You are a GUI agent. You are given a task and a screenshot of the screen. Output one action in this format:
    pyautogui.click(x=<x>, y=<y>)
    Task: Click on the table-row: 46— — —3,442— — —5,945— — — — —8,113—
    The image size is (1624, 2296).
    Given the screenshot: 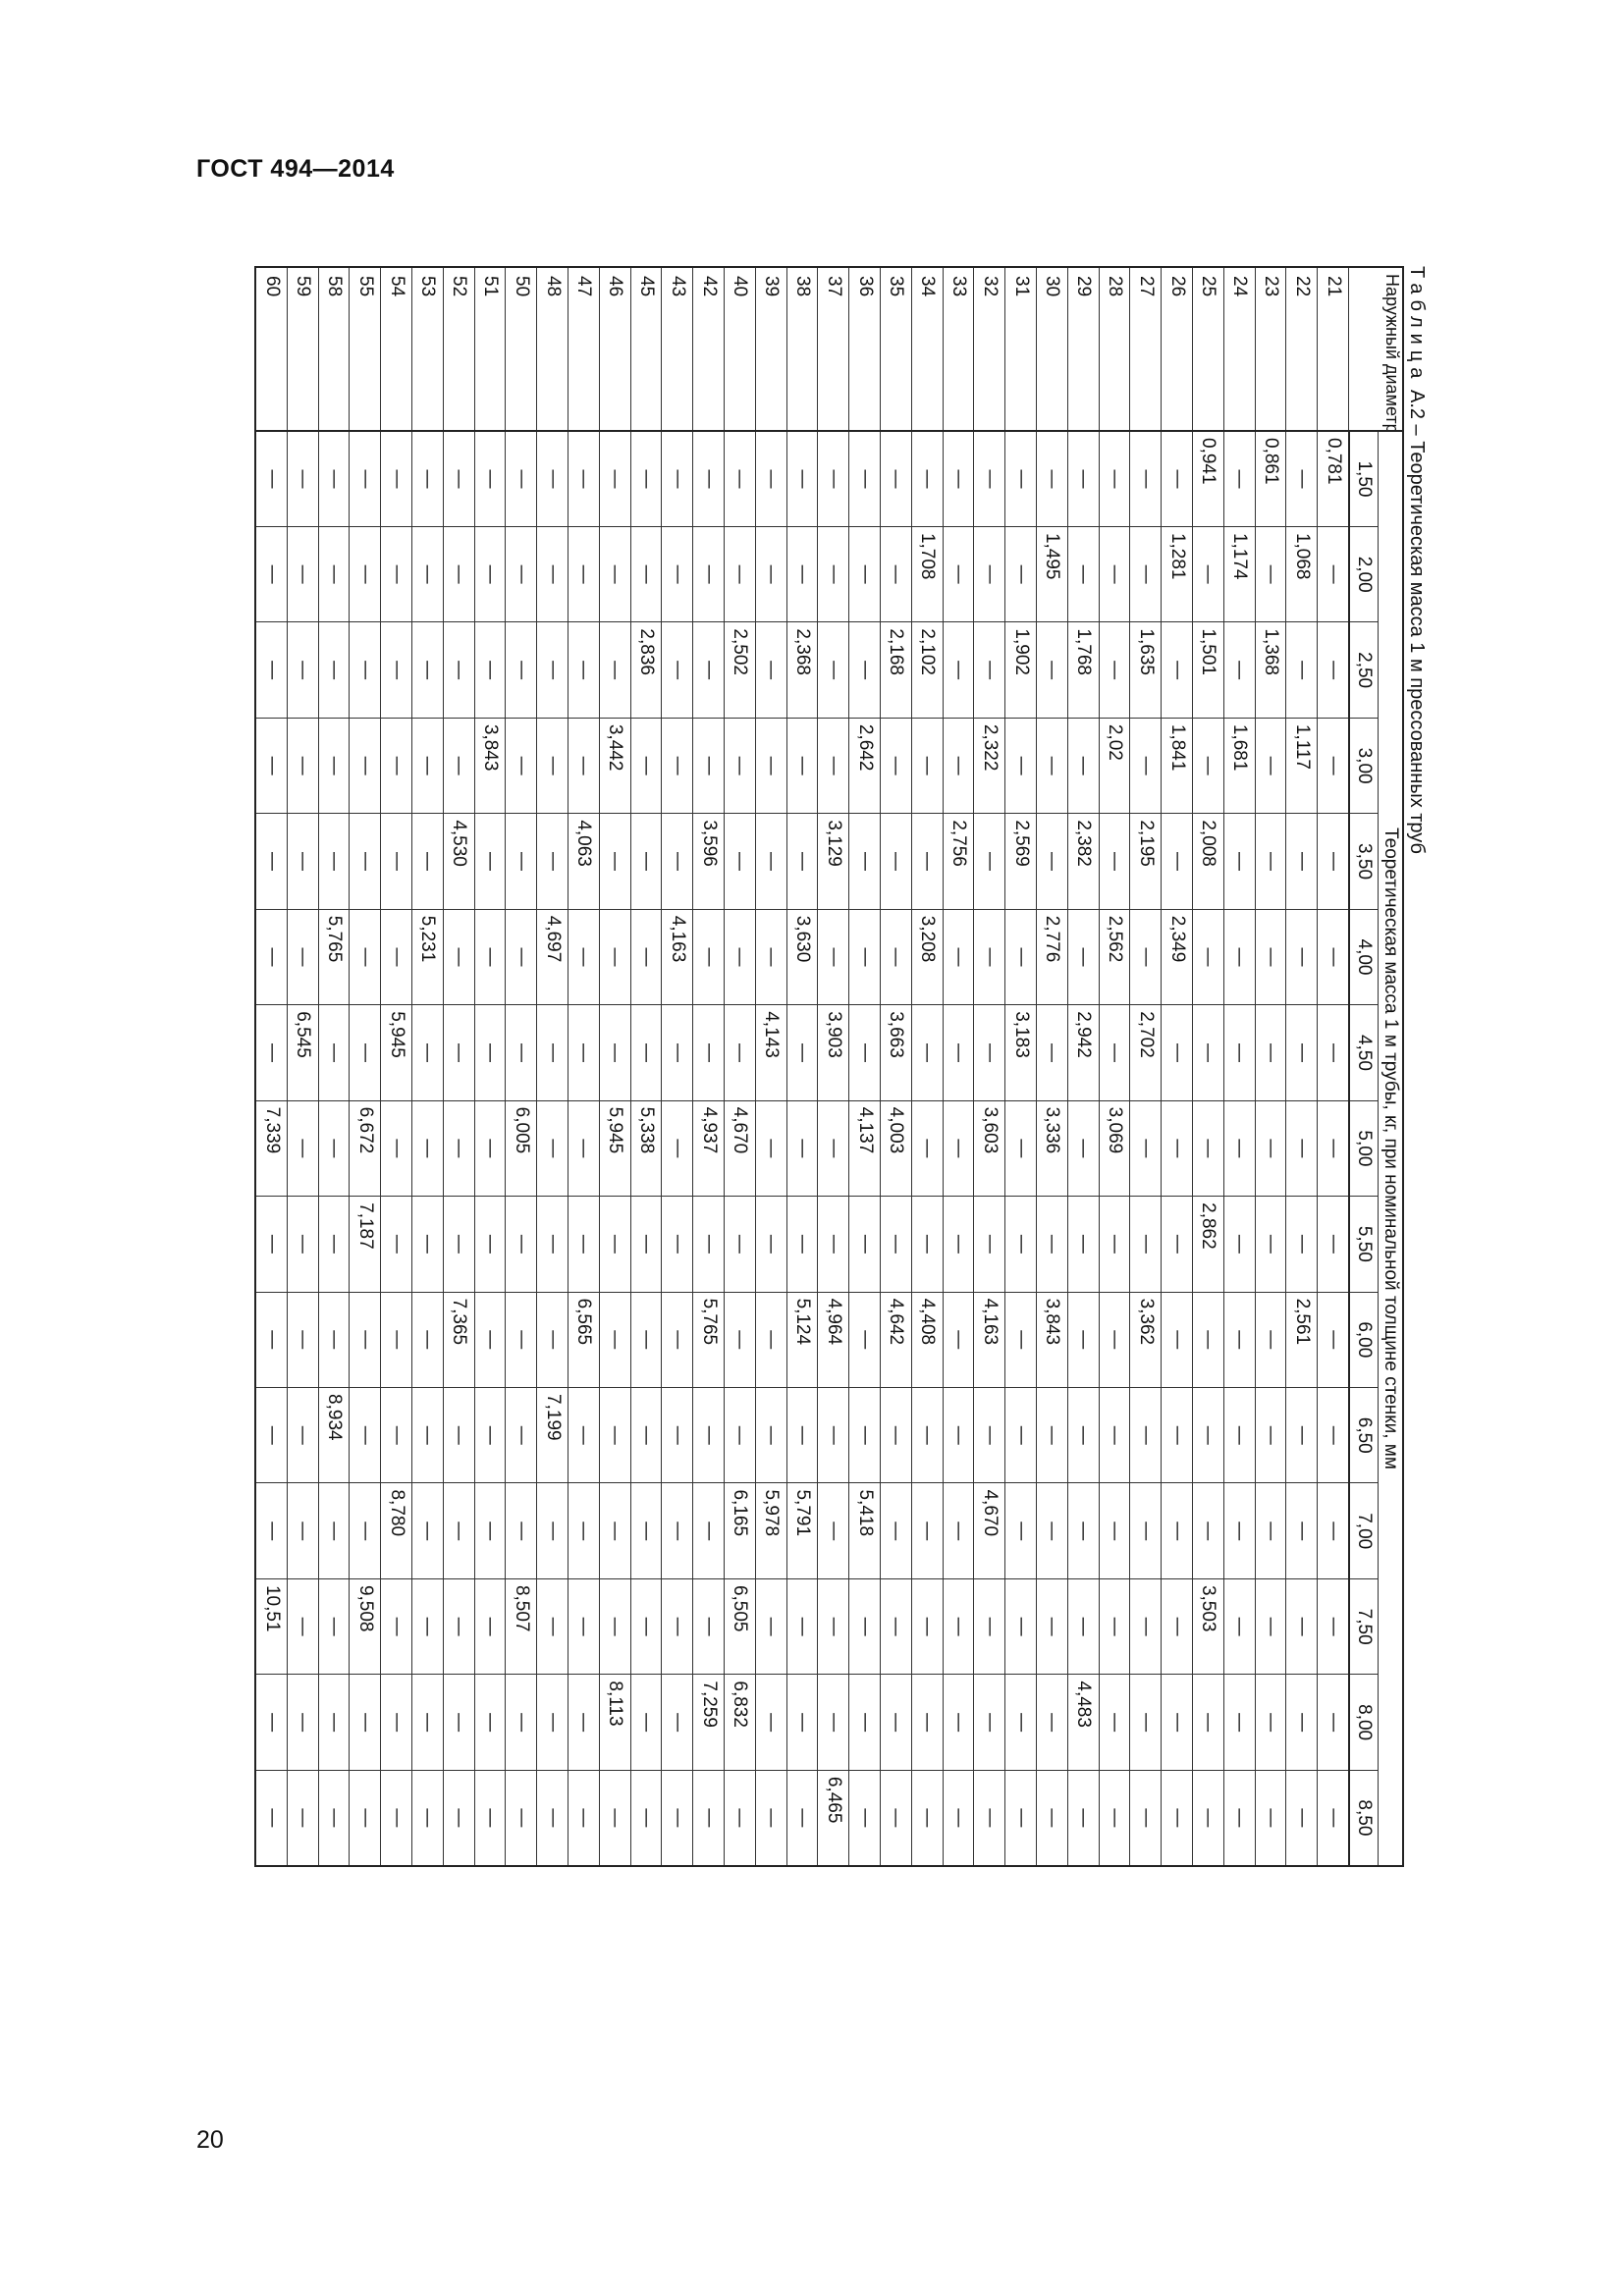 What is the action you would take?
    pyautogui.click(x=615, y=1067)
    